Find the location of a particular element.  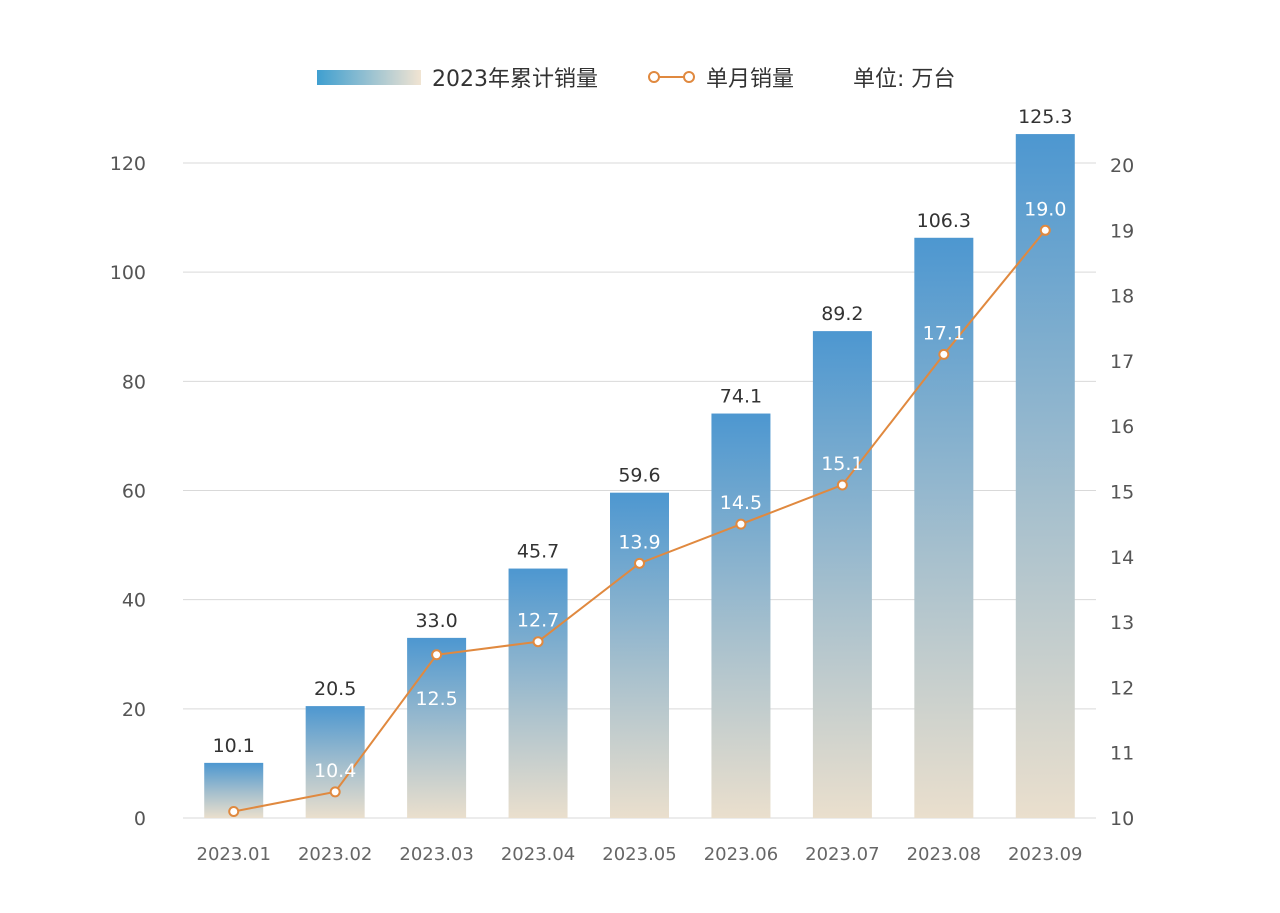

y-right-tick-label: 17 is located at coordinates (1122, 362).